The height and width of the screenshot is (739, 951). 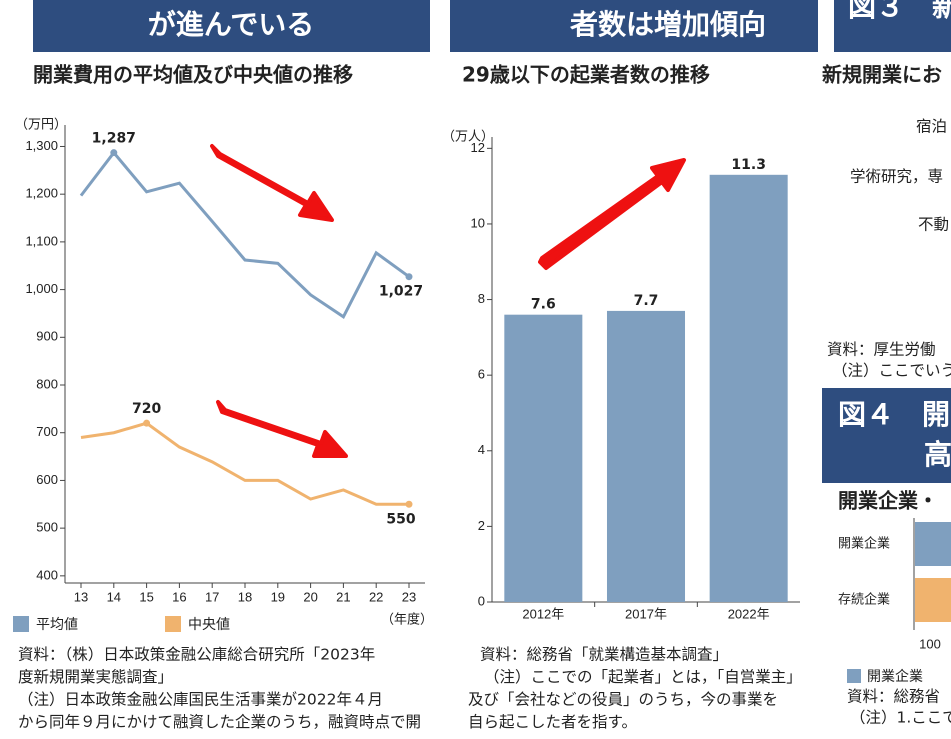 I want to click on bar-label: 開業企業, so click(x=864, y=544).